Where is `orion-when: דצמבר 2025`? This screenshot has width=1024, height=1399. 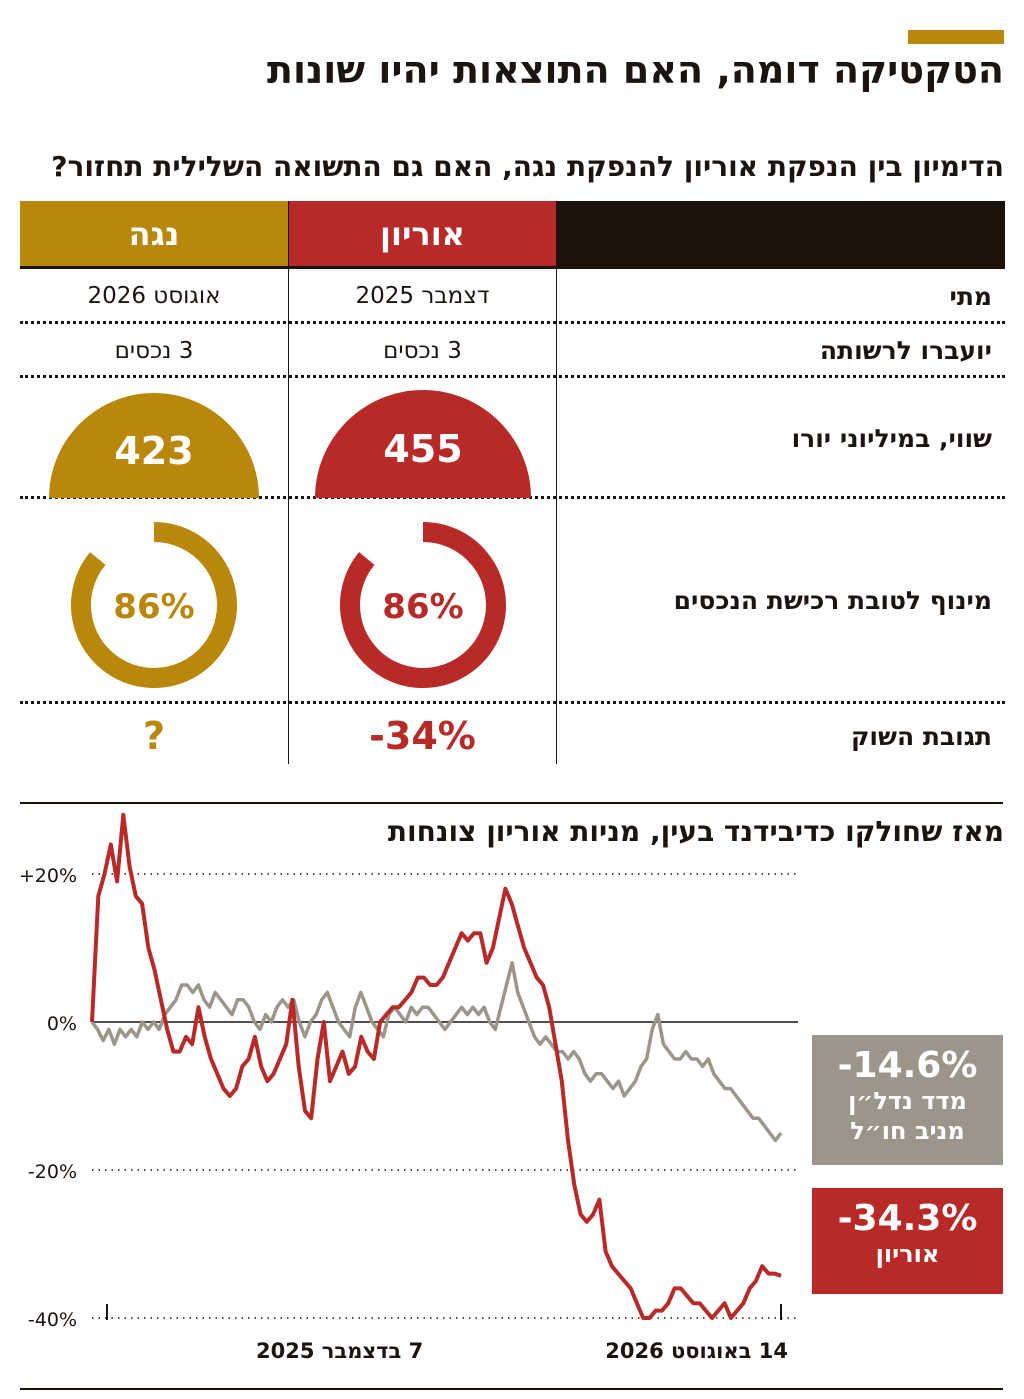
orion-when: דצמבר 2025 is located at coordinates (422, 296).